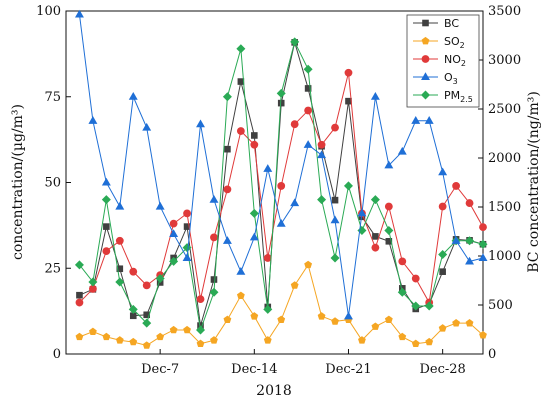 This screenshot has width=550, height=405. I want to click on right-tick-label: 1000, so click(504, 256).